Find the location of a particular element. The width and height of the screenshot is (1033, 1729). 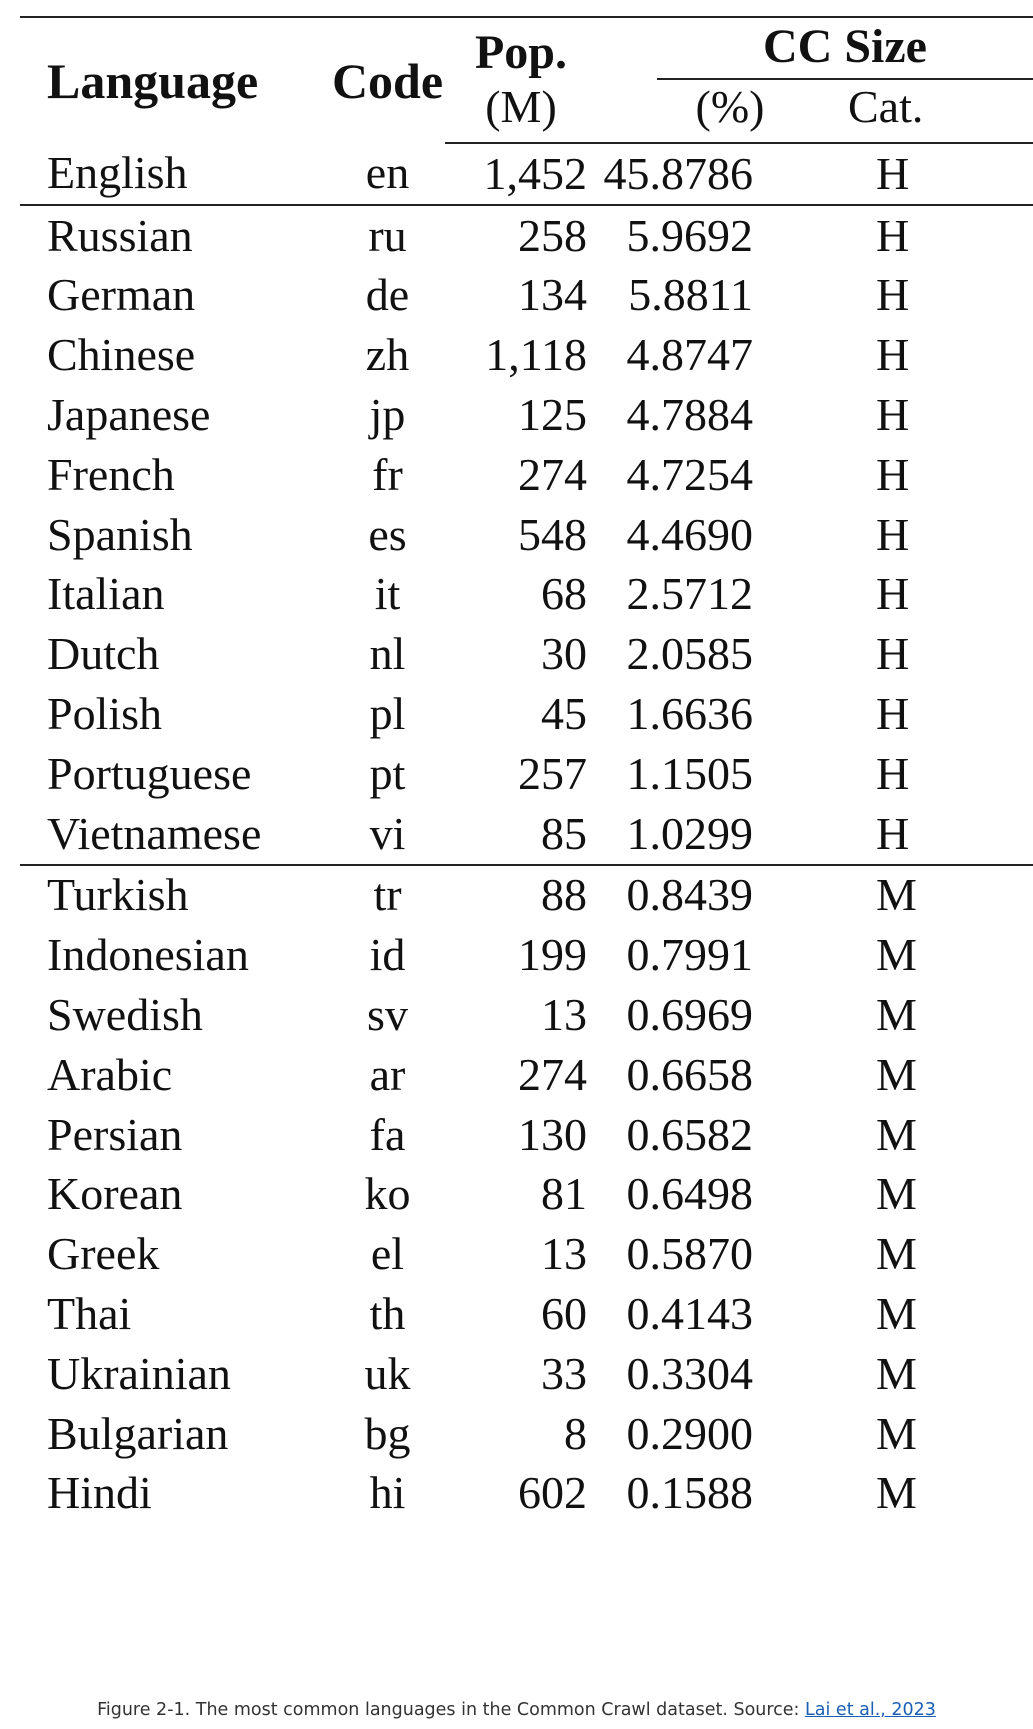

table-row: English en 1,452 45.8786 H is located at coordinates (526, 174).